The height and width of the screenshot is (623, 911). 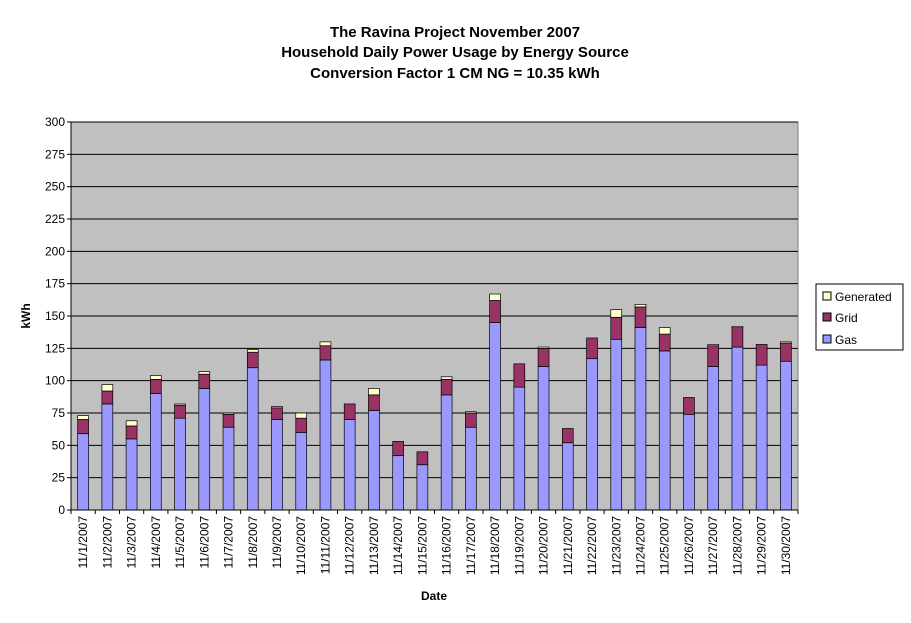 What do you see at coordinates (374, 545) in the screenshot?
I see `x-tick-label: 11/13/2007` at bounding box center [374, 545].